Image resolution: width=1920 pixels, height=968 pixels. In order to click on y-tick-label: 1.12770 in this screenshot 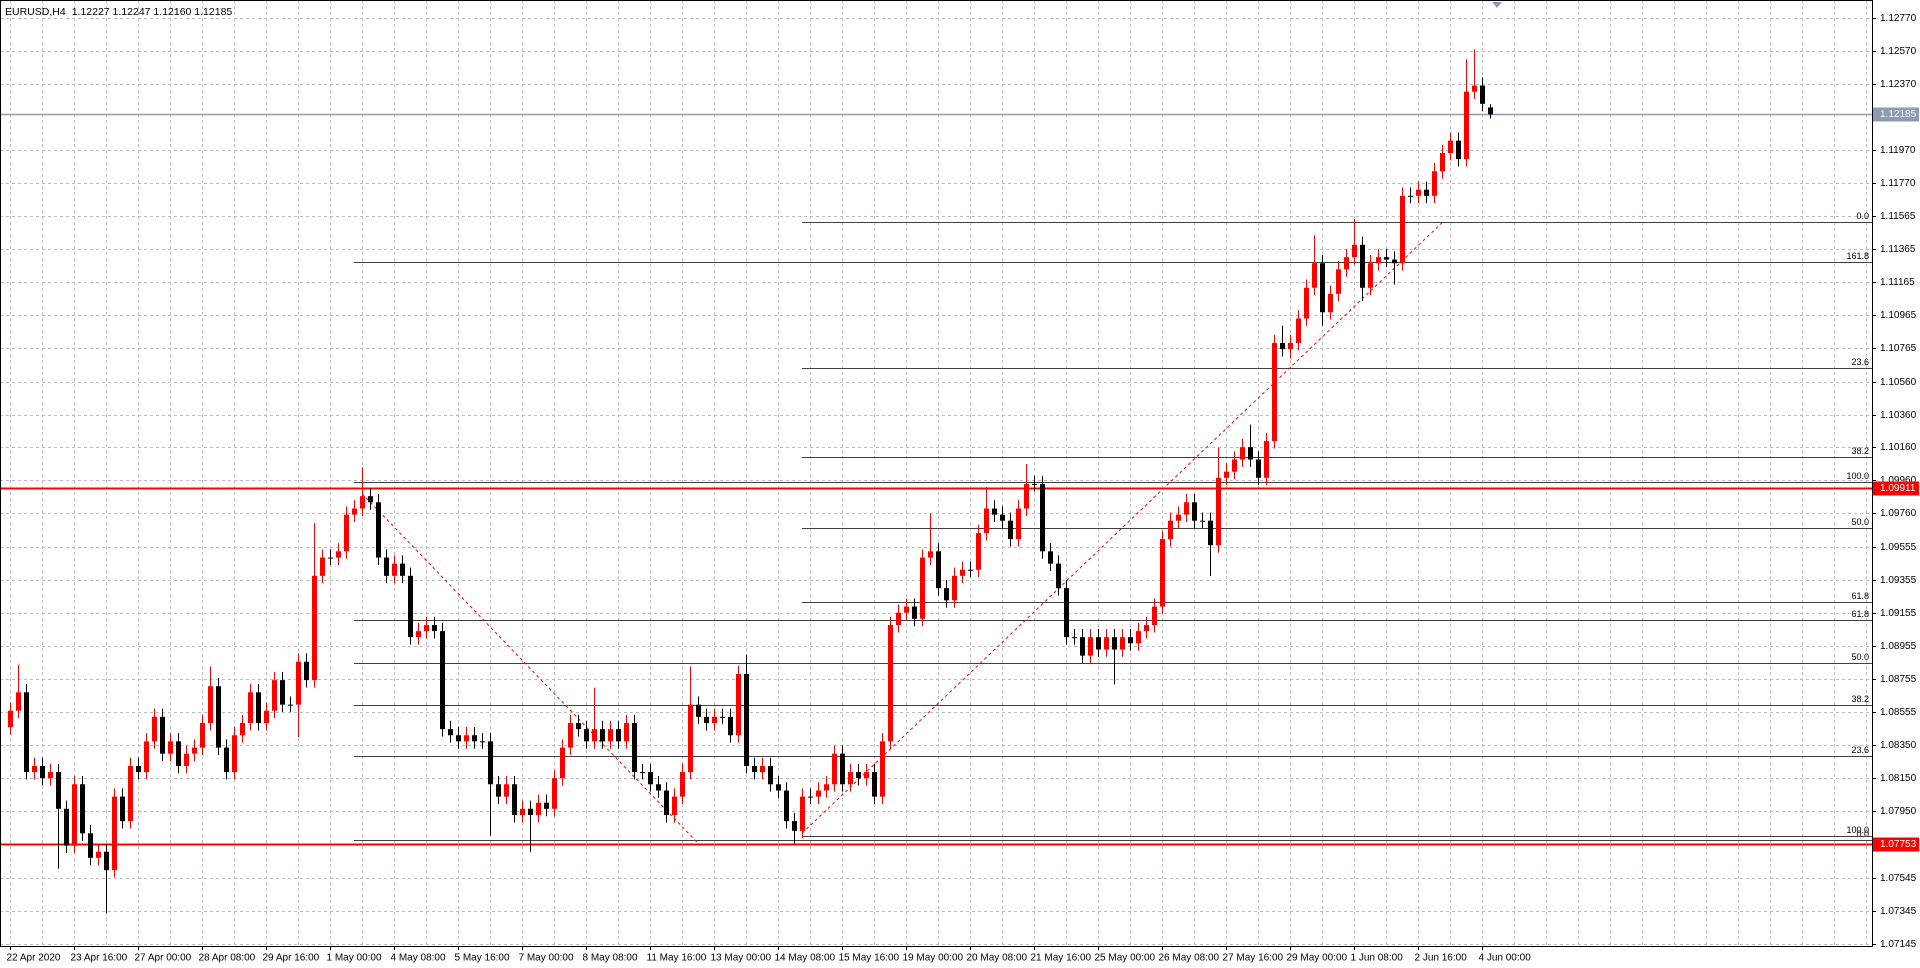, I will do `click(1898, 18)`.